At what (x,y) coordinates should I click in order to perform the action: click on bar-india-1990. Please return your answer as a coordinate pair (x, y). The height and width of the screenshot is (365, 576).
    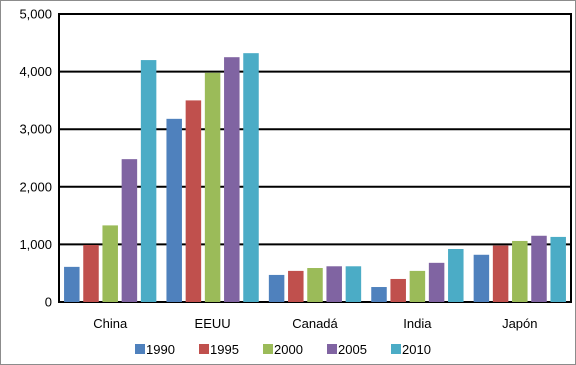
    Looking at the image, I should click on (379, 294).